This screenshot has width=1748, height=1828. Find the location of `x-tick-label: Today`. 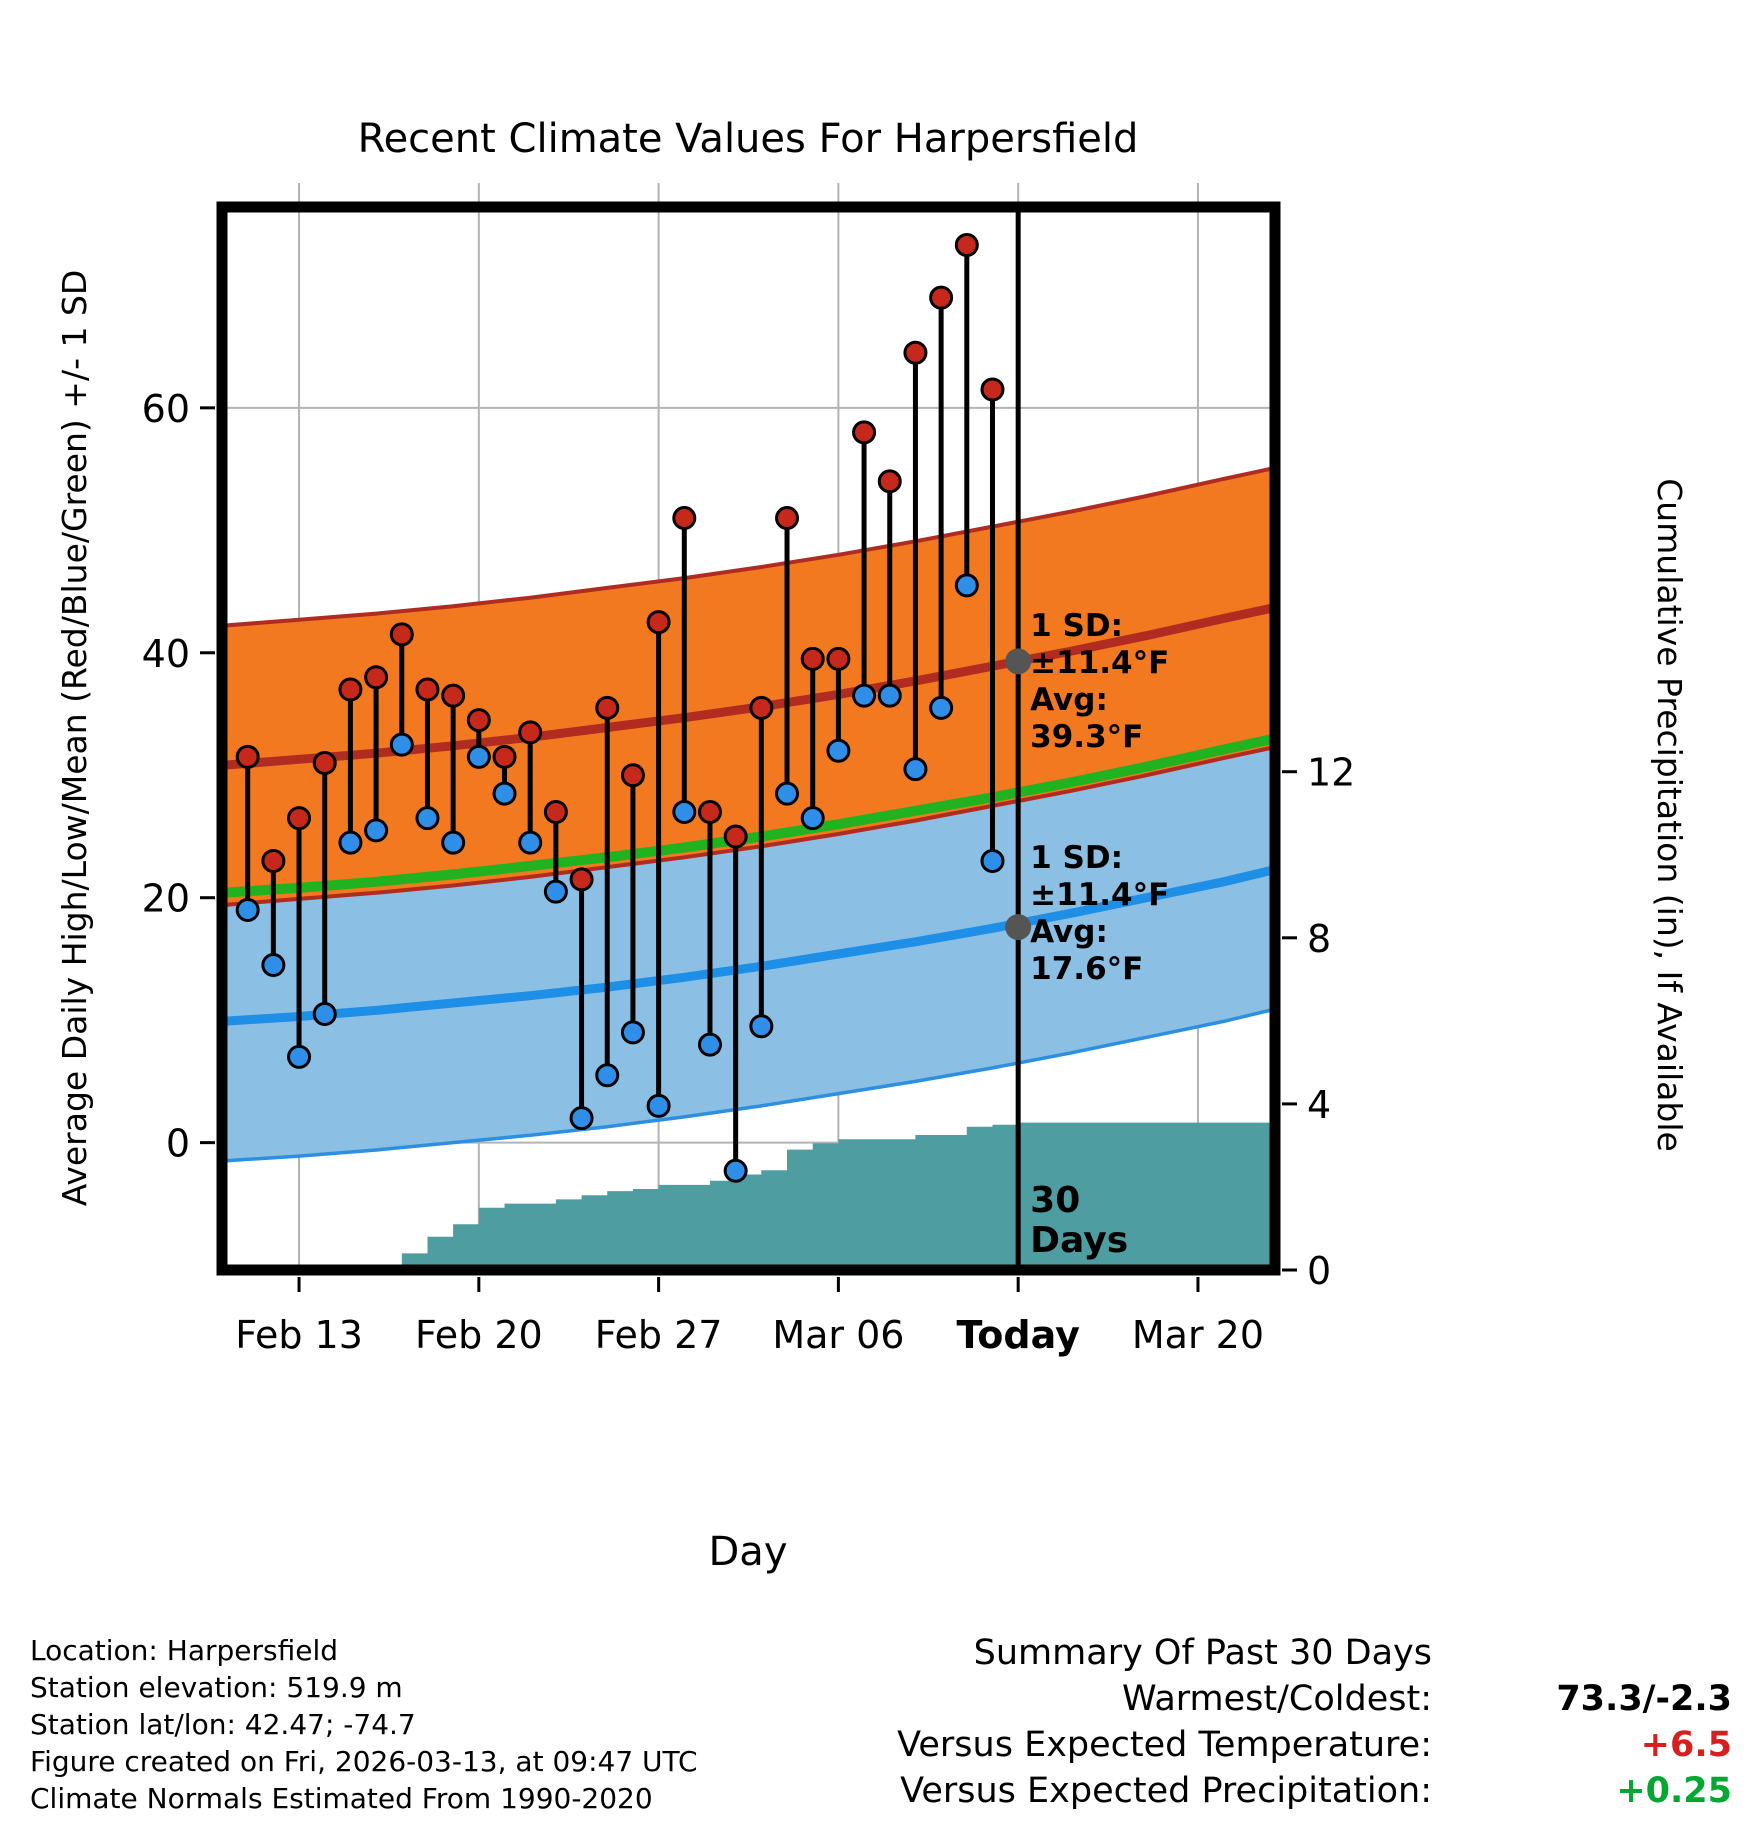

x-tick-label: Today is located at coordinates (1018, 1335).